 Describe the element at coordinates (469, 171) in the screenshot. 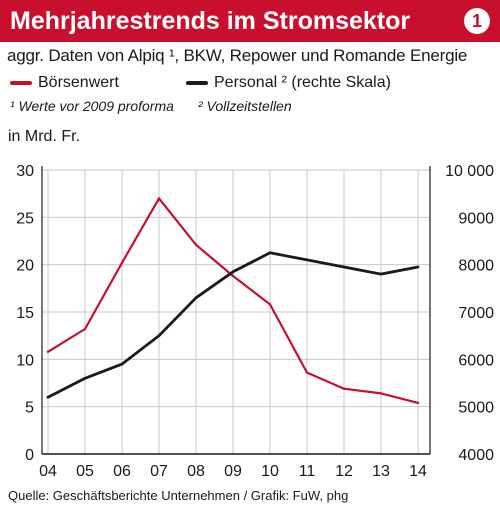

I see `y-right-tick-label: 10 000` at that location.